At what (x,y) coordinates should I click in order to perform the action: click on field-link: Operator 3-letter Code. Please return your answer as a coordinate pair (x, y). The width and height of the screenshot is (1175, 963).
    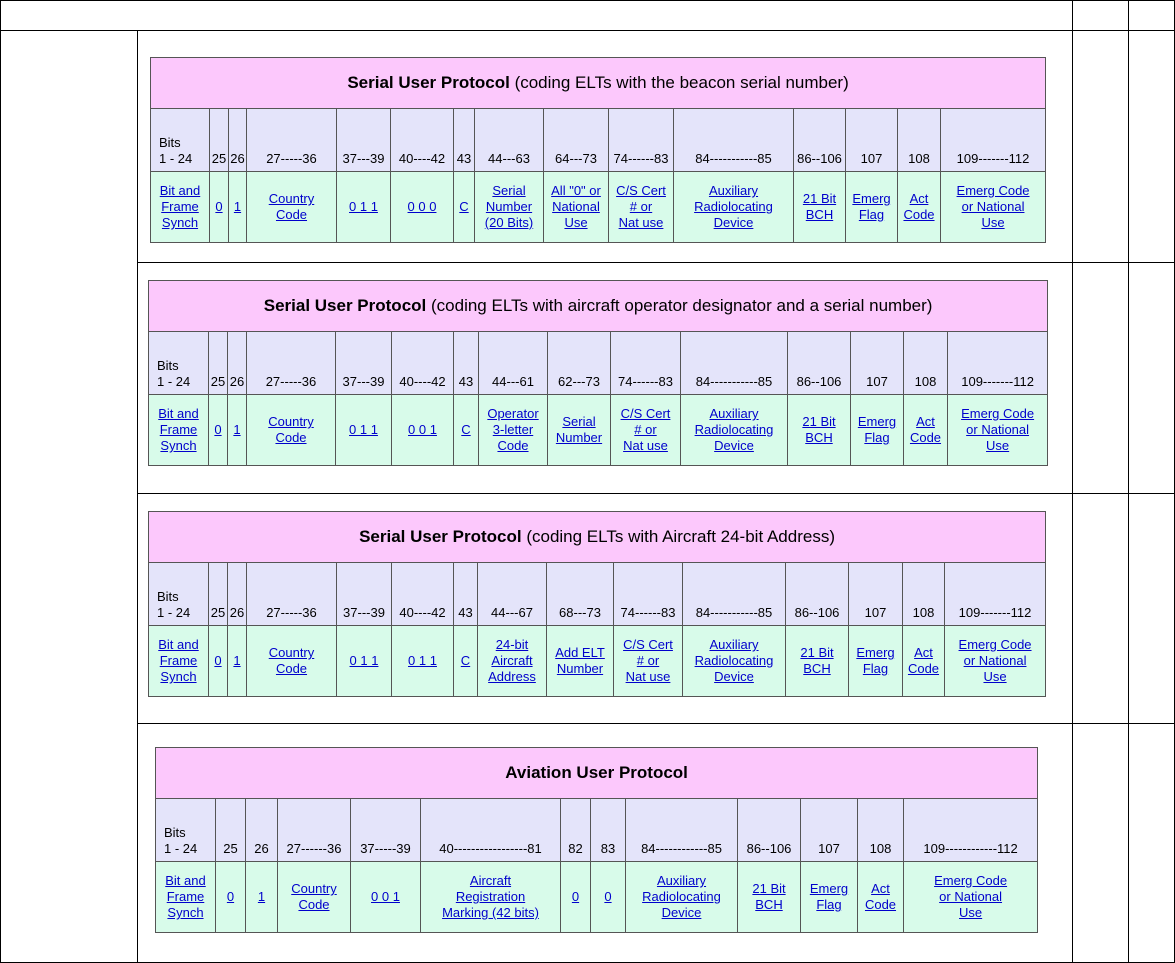
    Looking at the image, I should click on (513, 429).